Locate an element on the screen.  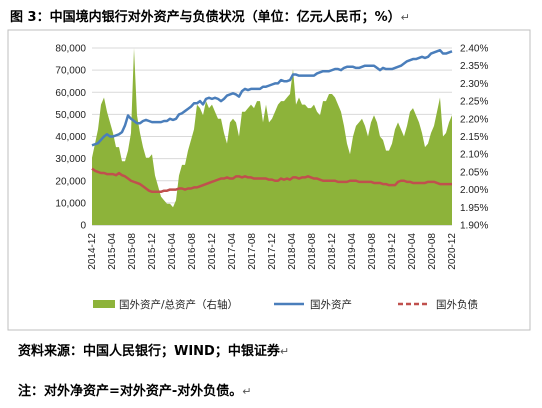
x-tick-label: 2018-08 is located at coordinates (312, 251).